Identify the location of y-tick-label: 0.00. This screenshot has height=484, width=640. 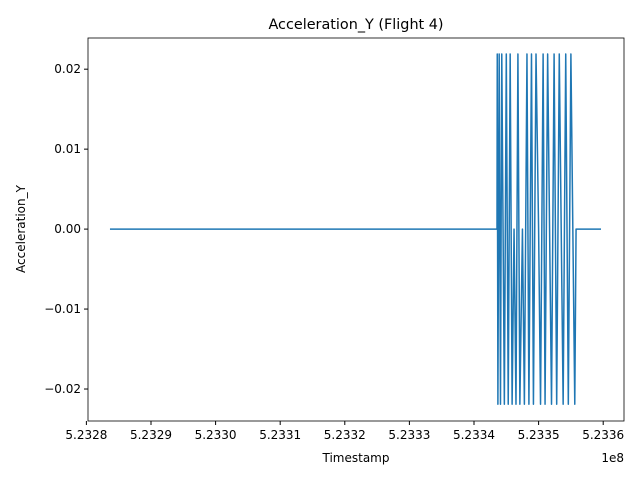
(67, 229).